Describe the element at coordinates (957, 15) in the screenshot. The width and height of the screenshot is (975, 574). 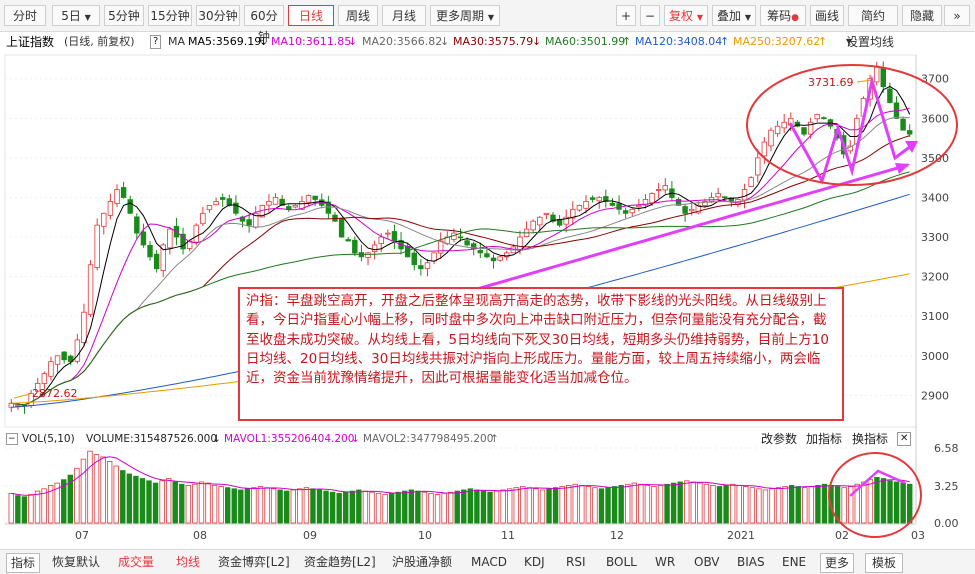
I see `double-chevron-right-icon: »` at that location.